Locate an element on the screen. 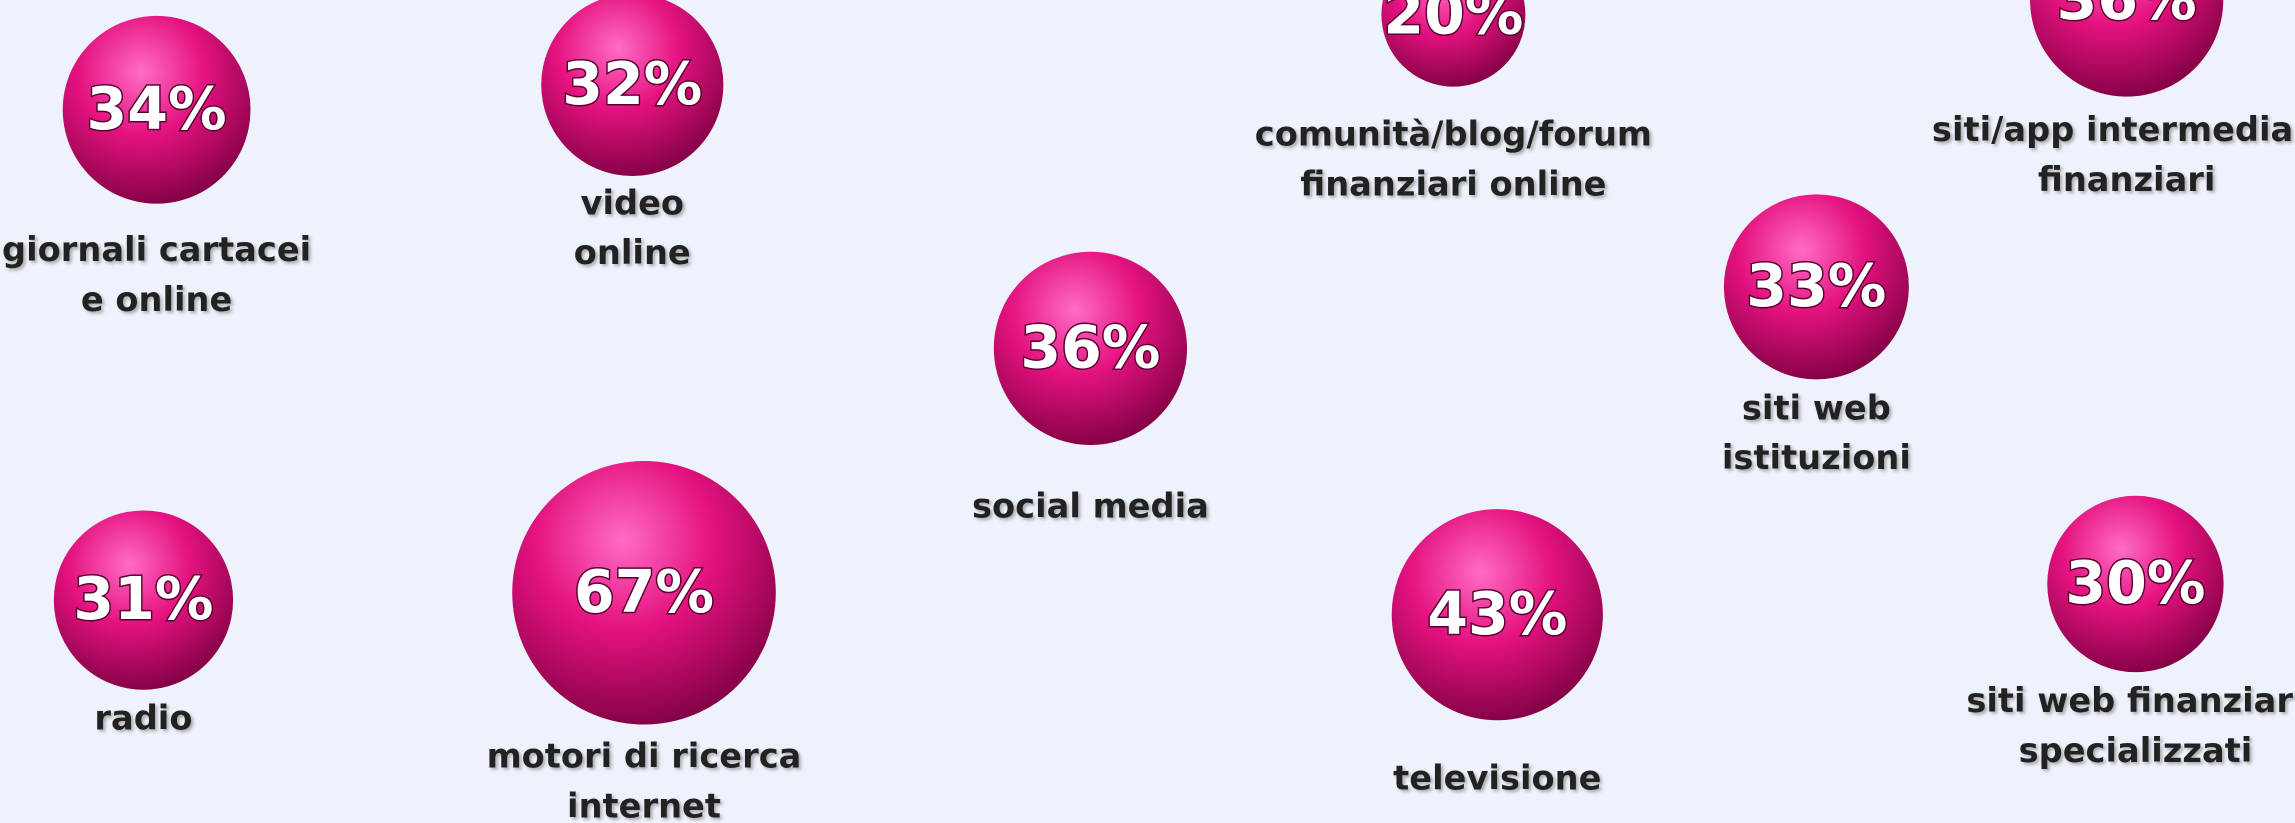 The width and height of the screenshot is (2295, 823). category-label: radio is located at coordinates (143, 718).